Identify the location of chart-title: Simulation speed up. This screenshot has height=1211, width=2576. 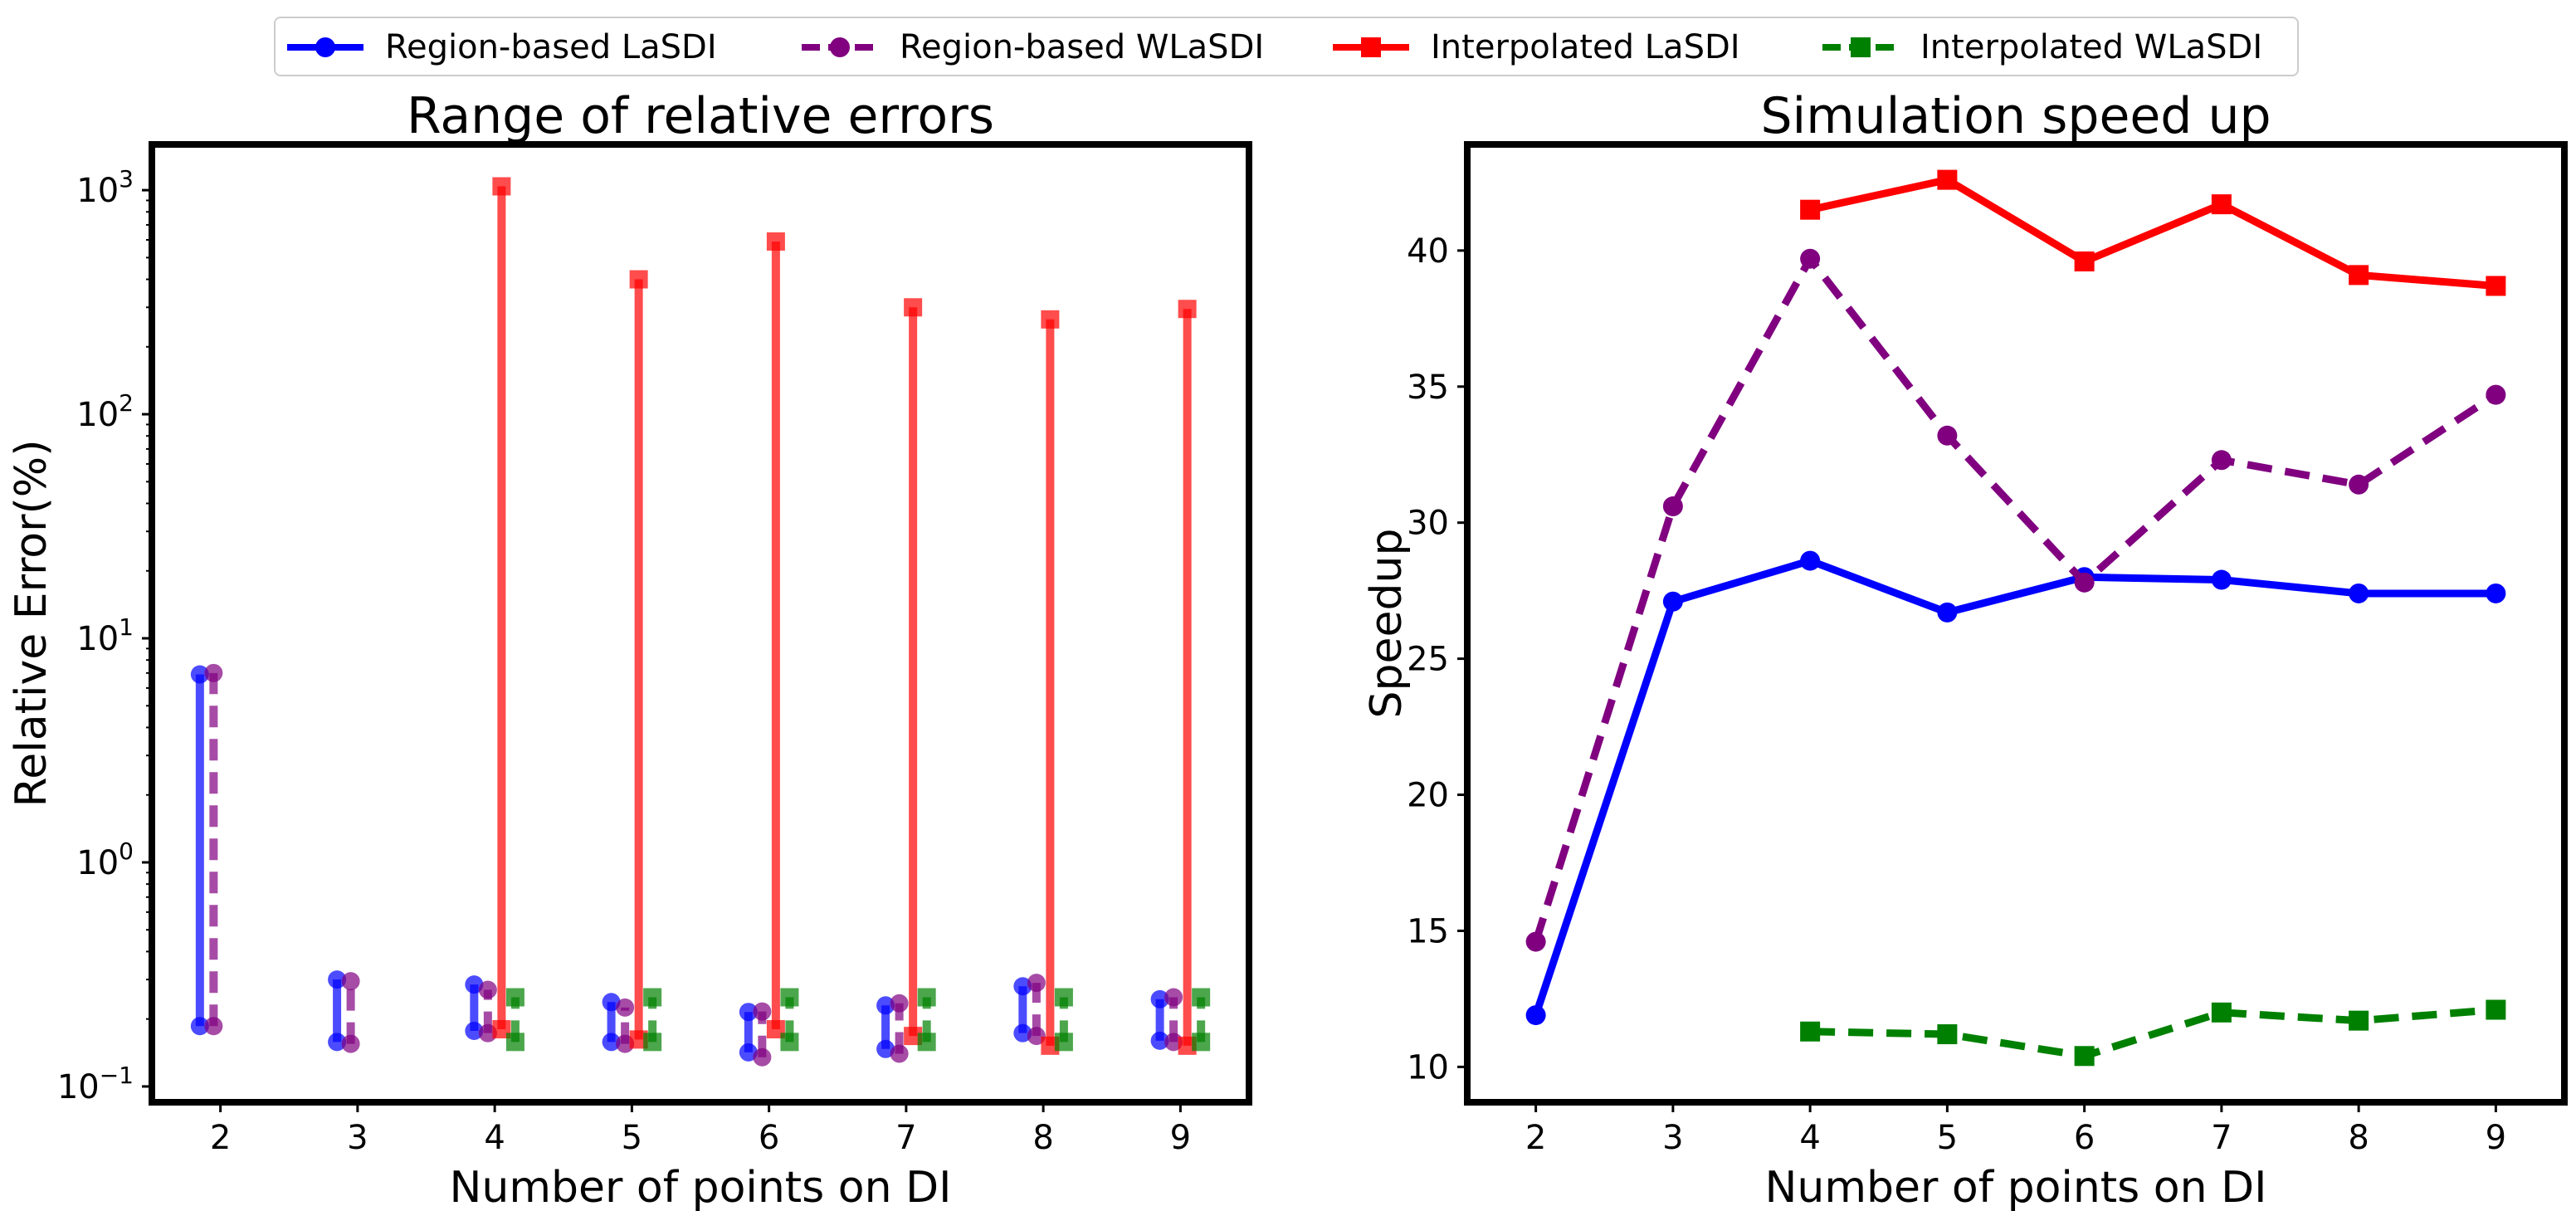
(2016, 116).